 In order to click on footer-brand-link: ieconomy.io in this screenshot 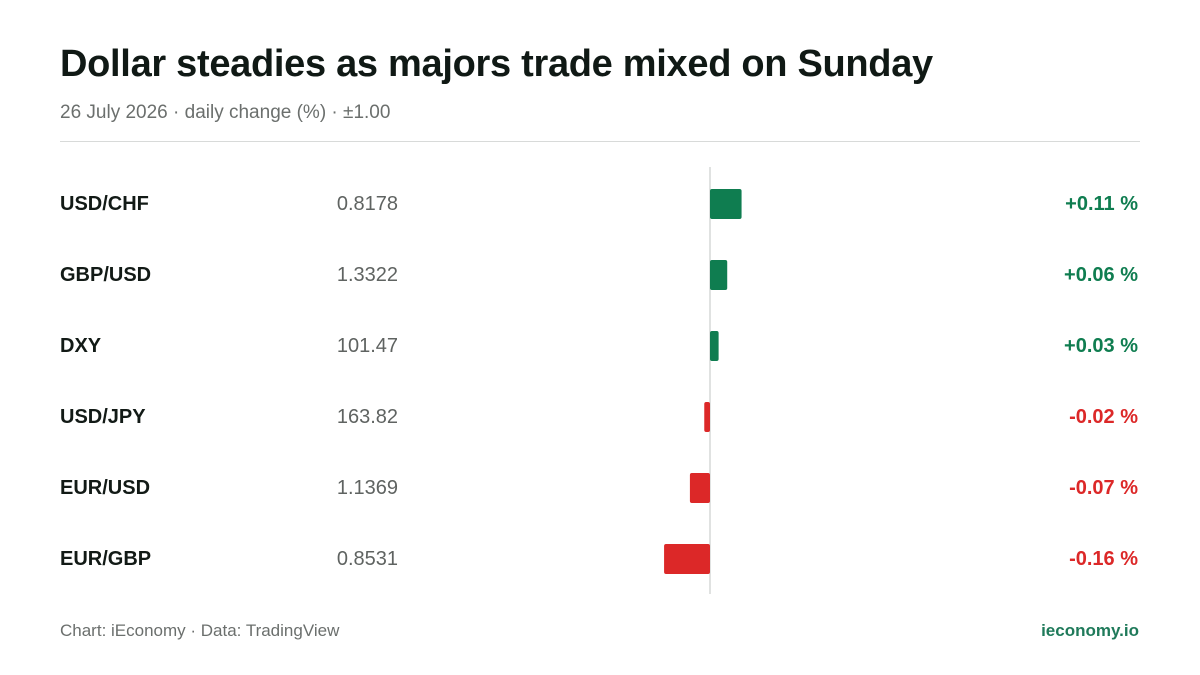, I will do `click(1090, 630)`.